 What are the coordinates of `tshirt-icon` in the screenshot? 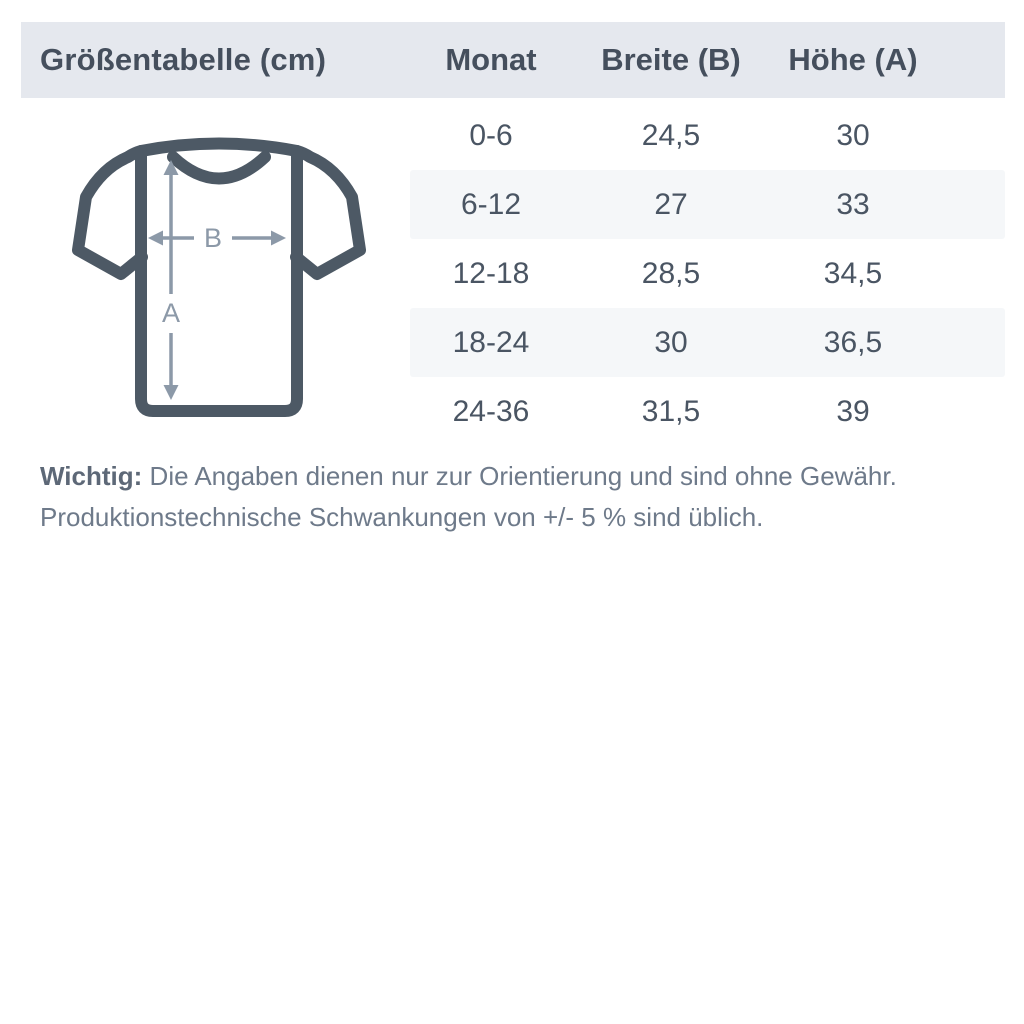 It's located at (219, 277).